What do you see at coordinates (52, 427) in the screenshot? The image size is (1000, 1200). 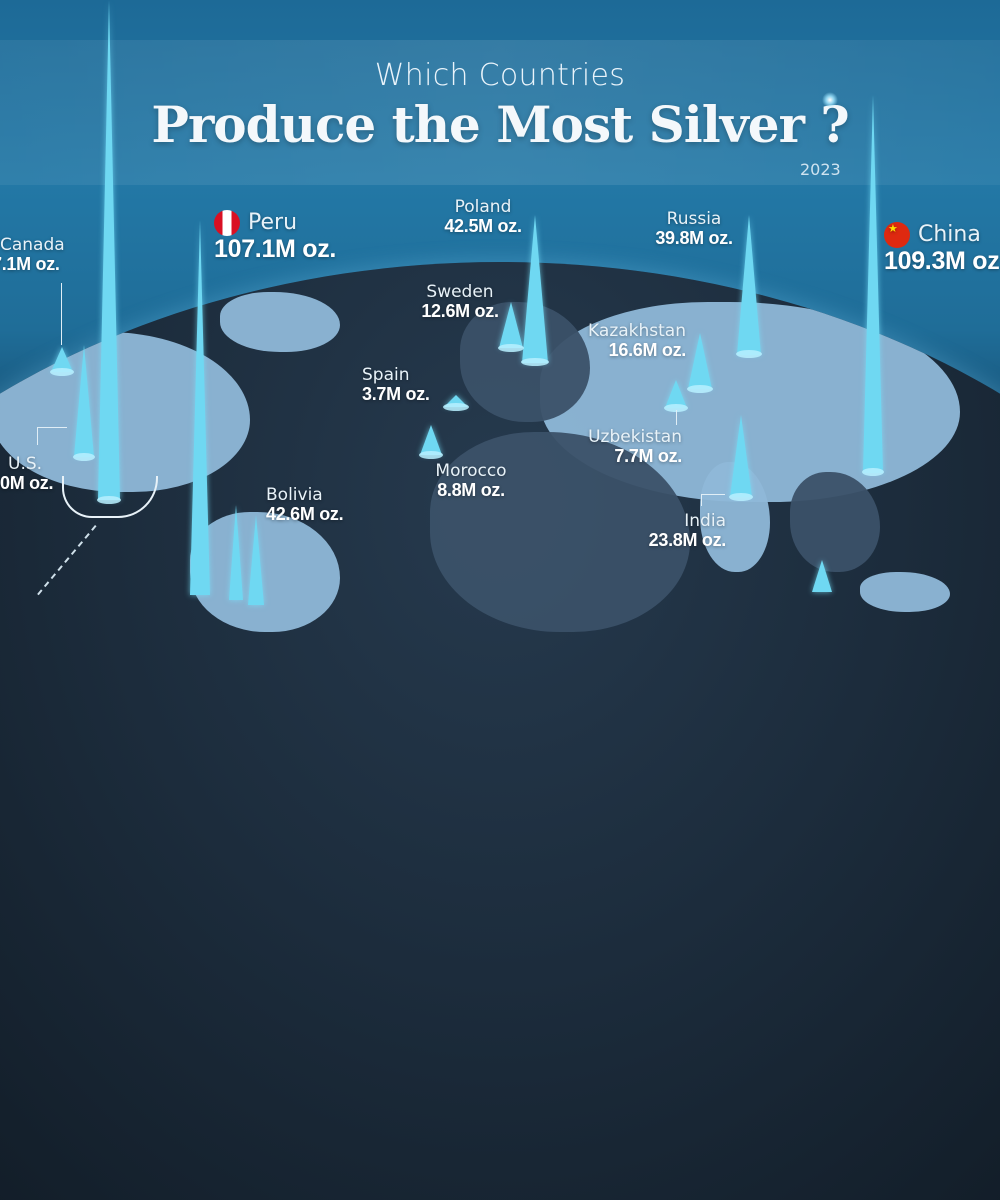 I see `leader-us-h` at bounding box center [52, 427].